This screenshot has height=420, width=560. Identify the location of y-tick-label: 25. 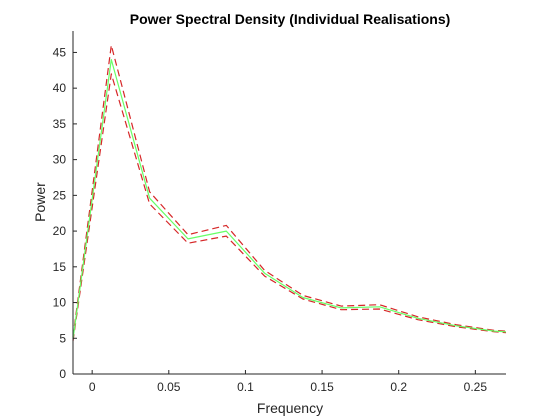
(60, 195).